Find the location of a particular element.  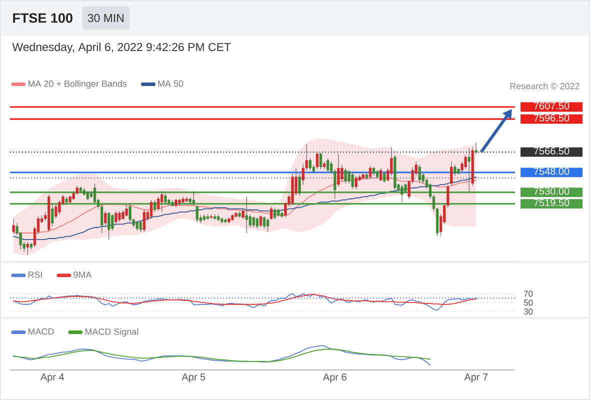

y-tick-label: 7566.50 is located at coordinates (552, 150).